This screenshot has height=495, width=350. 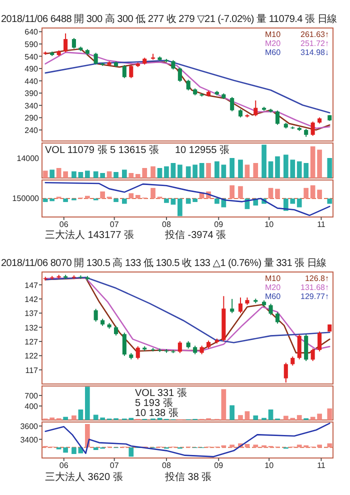 What do you see at coordinates (314, 296) in the screenshot?
I see `annotation: 129.77↑` at bounding box center [314, 296].